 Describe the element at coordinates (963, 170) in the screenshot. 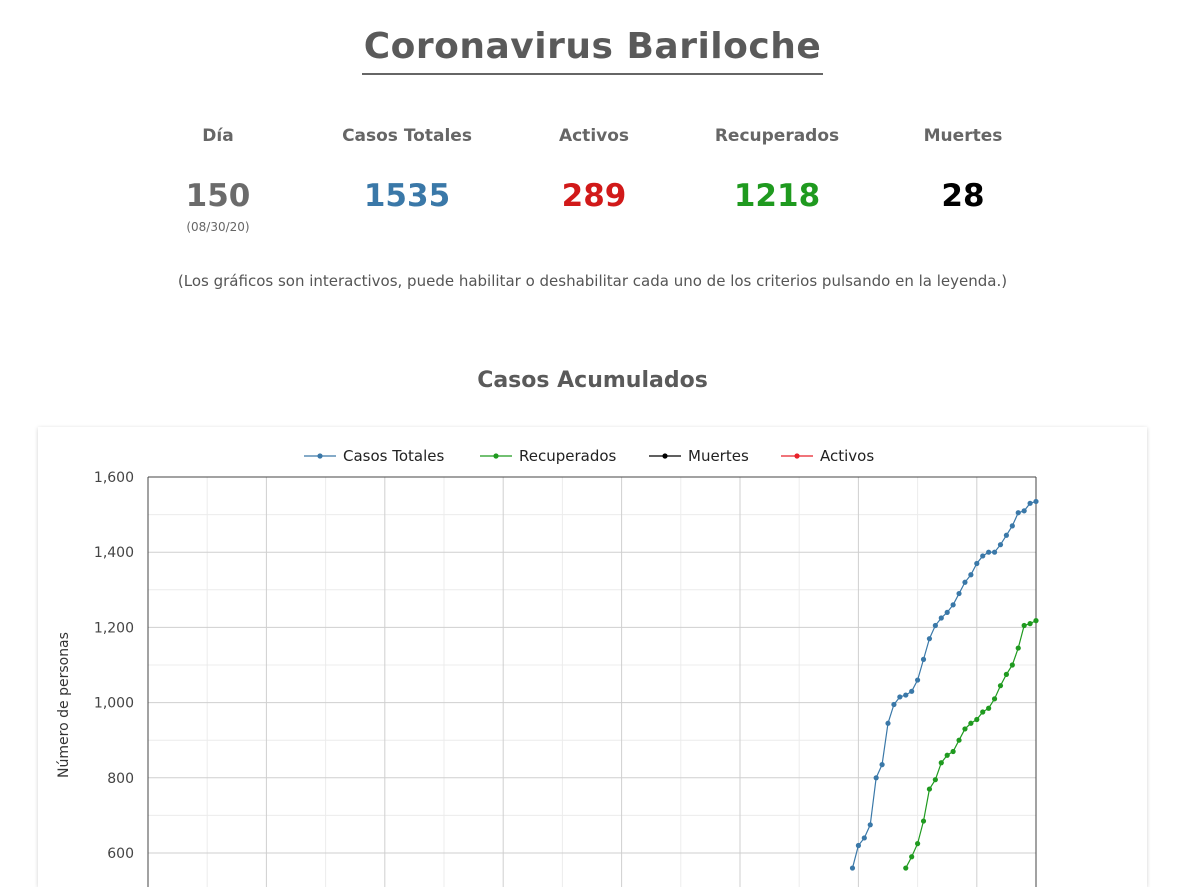

I see `stat-muertes: Muertes 28` at that location.